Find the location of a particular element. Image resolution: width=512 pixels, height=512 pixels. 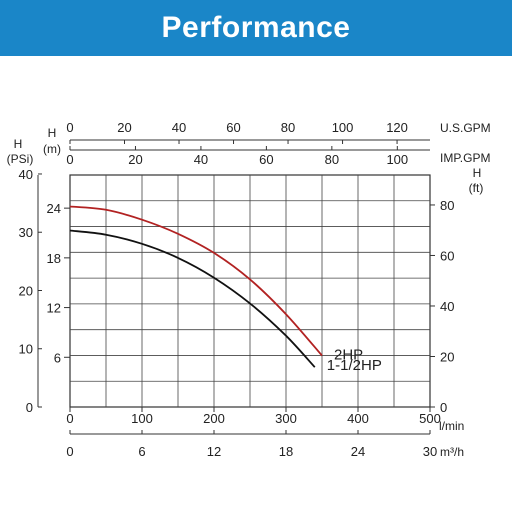

m3h-tick-label: 0 is located at coordinates (69, 451).